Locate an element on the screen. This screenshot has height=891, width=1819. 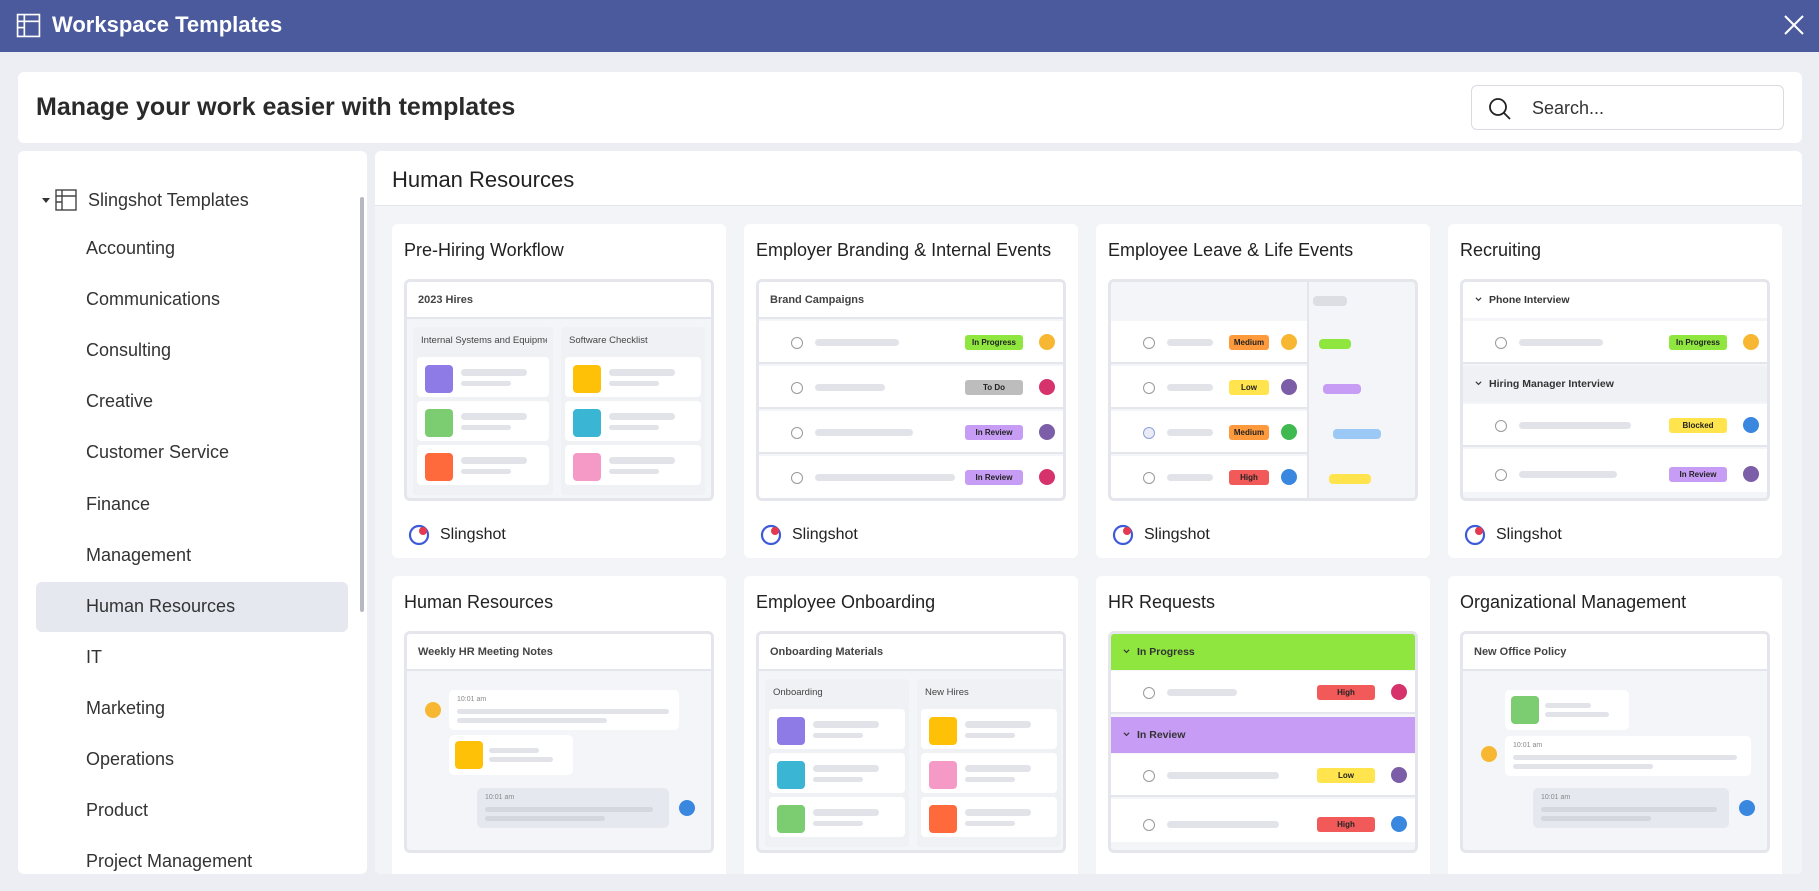
sidebar-item-consulting: Consulting is located at coordinates (129, 350).